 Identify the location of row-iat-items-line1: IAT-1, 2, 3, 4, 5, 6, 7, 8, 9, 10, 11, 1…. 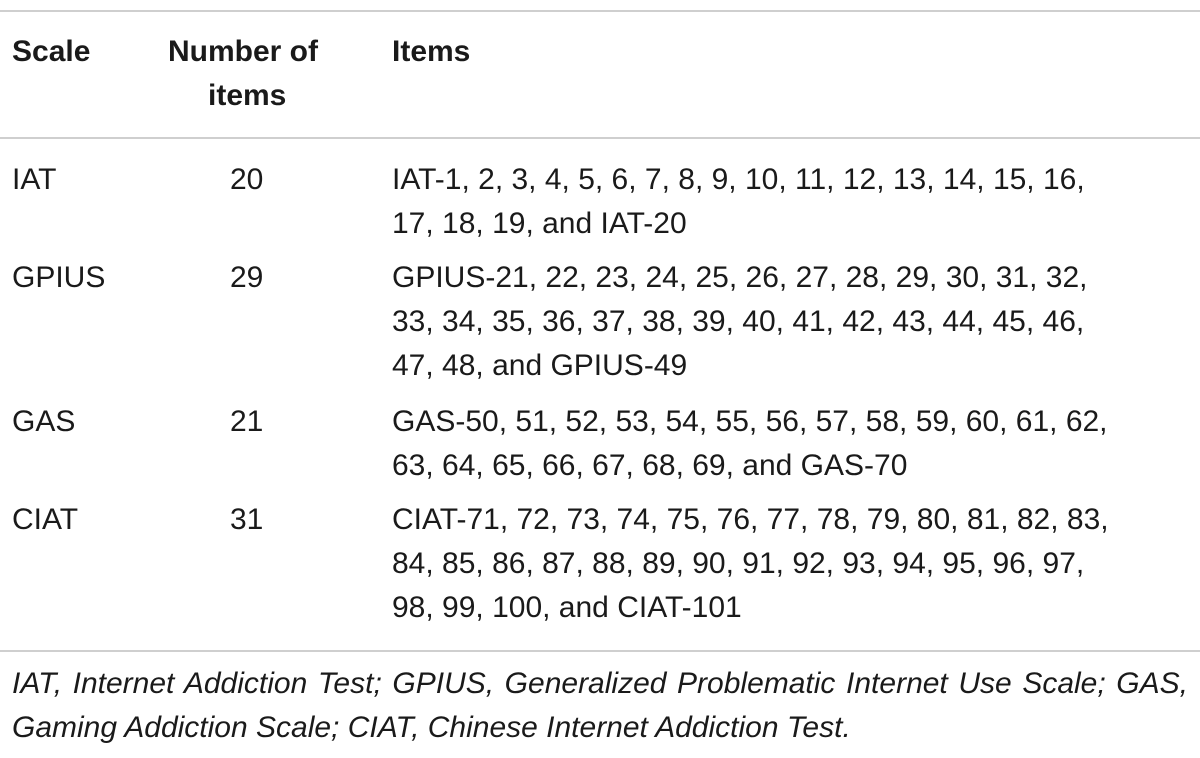
(738, 179).